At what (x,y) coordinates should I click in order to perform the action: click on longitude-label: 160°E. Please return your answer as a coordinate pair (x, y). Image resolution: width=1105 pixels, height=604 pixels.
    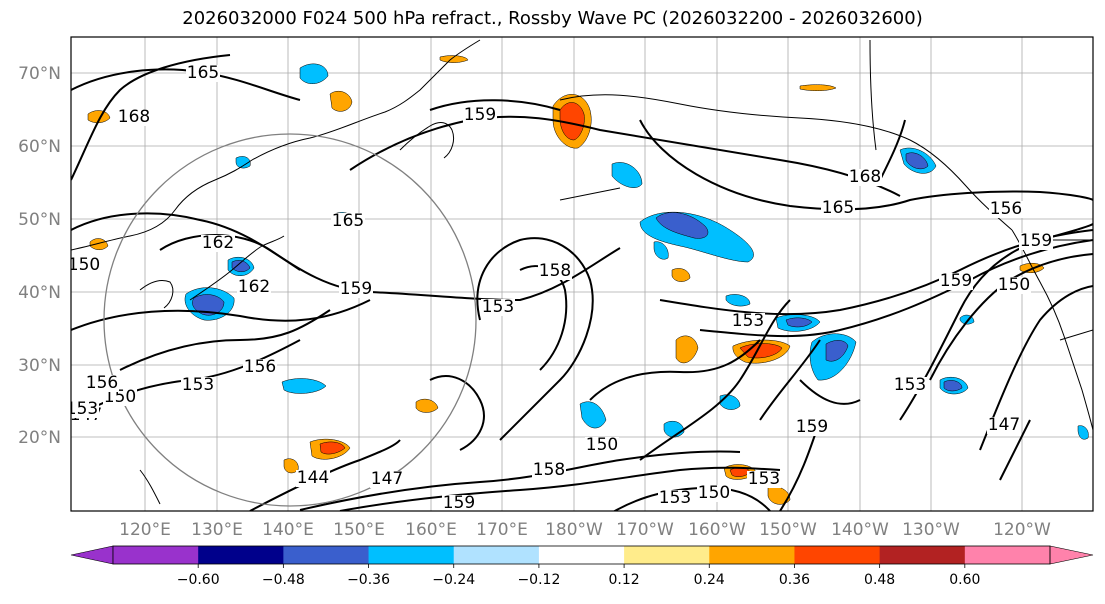
    Looking at the image, I should click on (431, 530).